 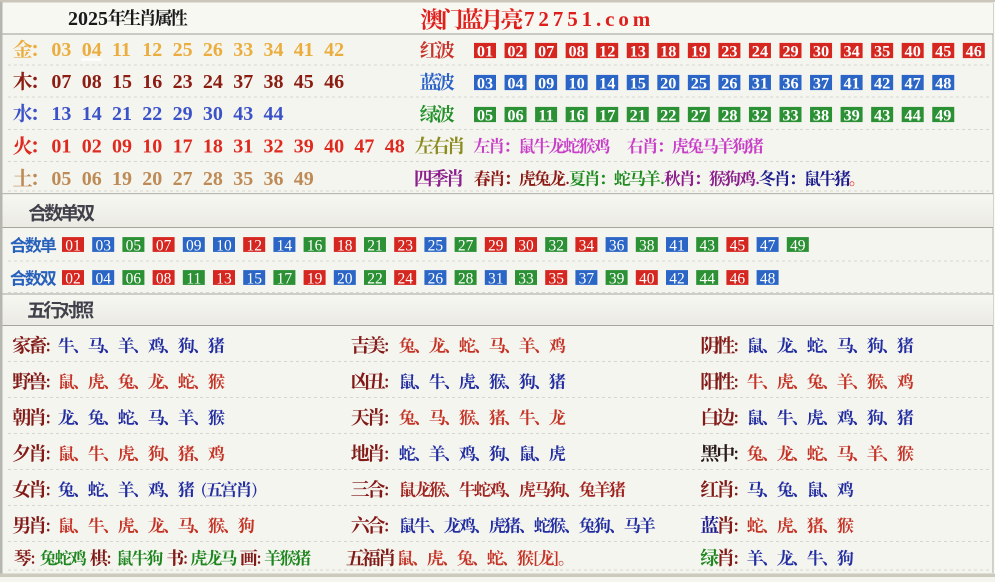 I want to click on svg-text: 41, so click(x=677, y=245).